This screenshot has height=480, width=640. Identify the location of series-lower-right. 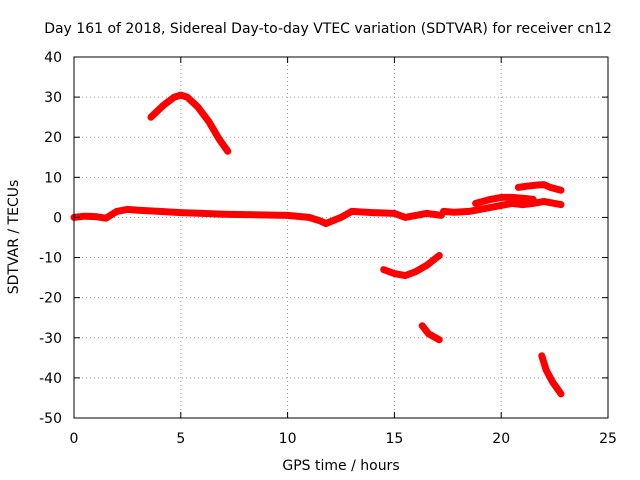
(551, 375).